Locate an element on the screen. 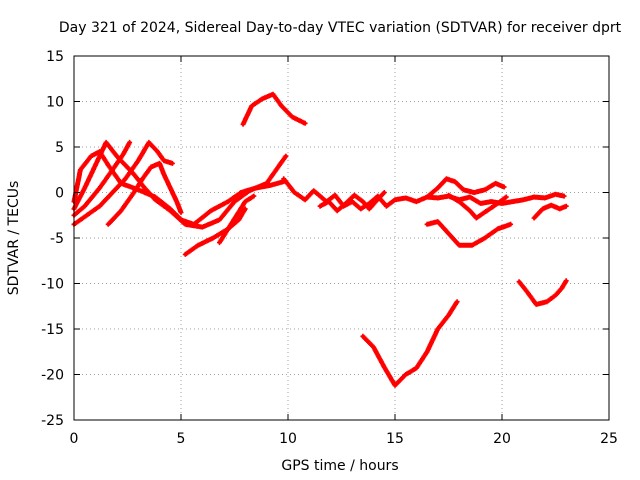 Image resolution: width=640 pixels, height=480 pixels. y-tick-label: 0 is located at coordinates (59, 194).